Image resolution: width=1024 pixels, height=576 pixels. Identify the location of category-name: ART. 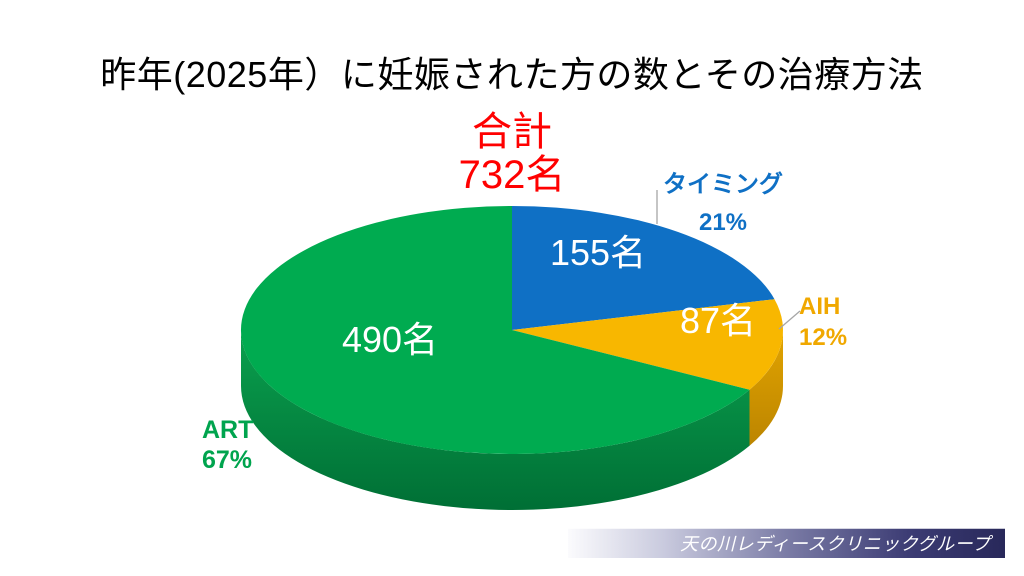
(228, 430).